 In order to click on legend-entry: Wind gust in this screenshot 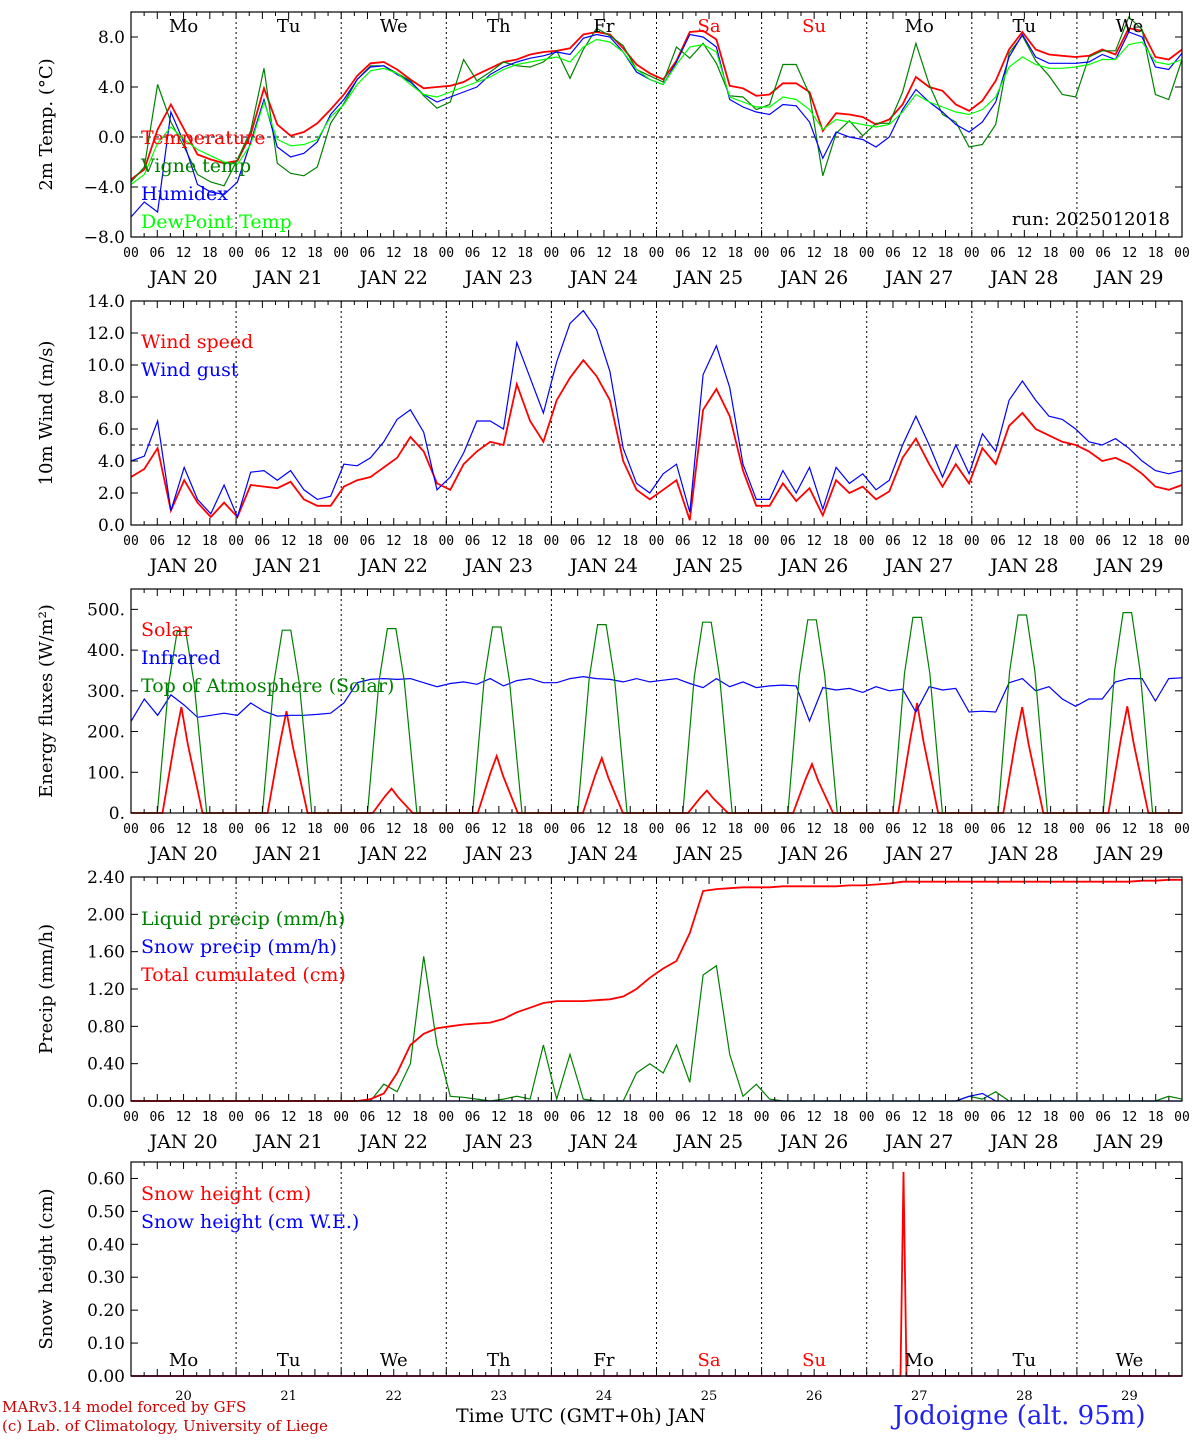, I will do `click(190, 370)`.